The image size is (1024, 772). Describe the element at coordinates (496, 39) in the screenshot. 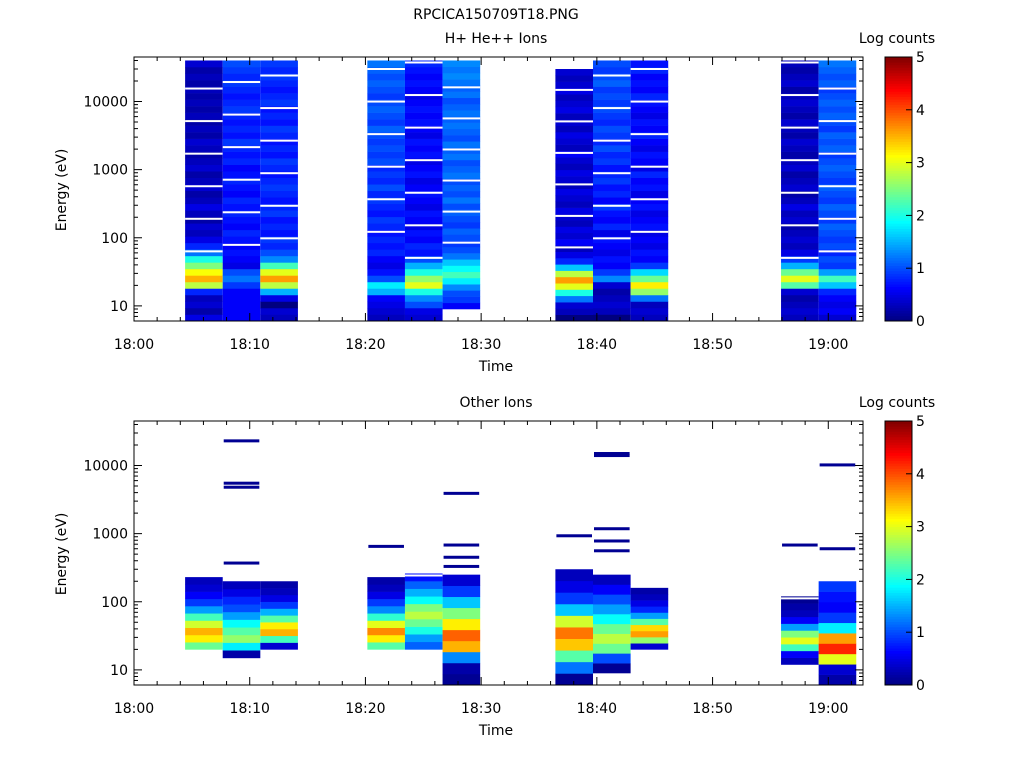

I see `panel-title: H+ He++ Ions` at that location.